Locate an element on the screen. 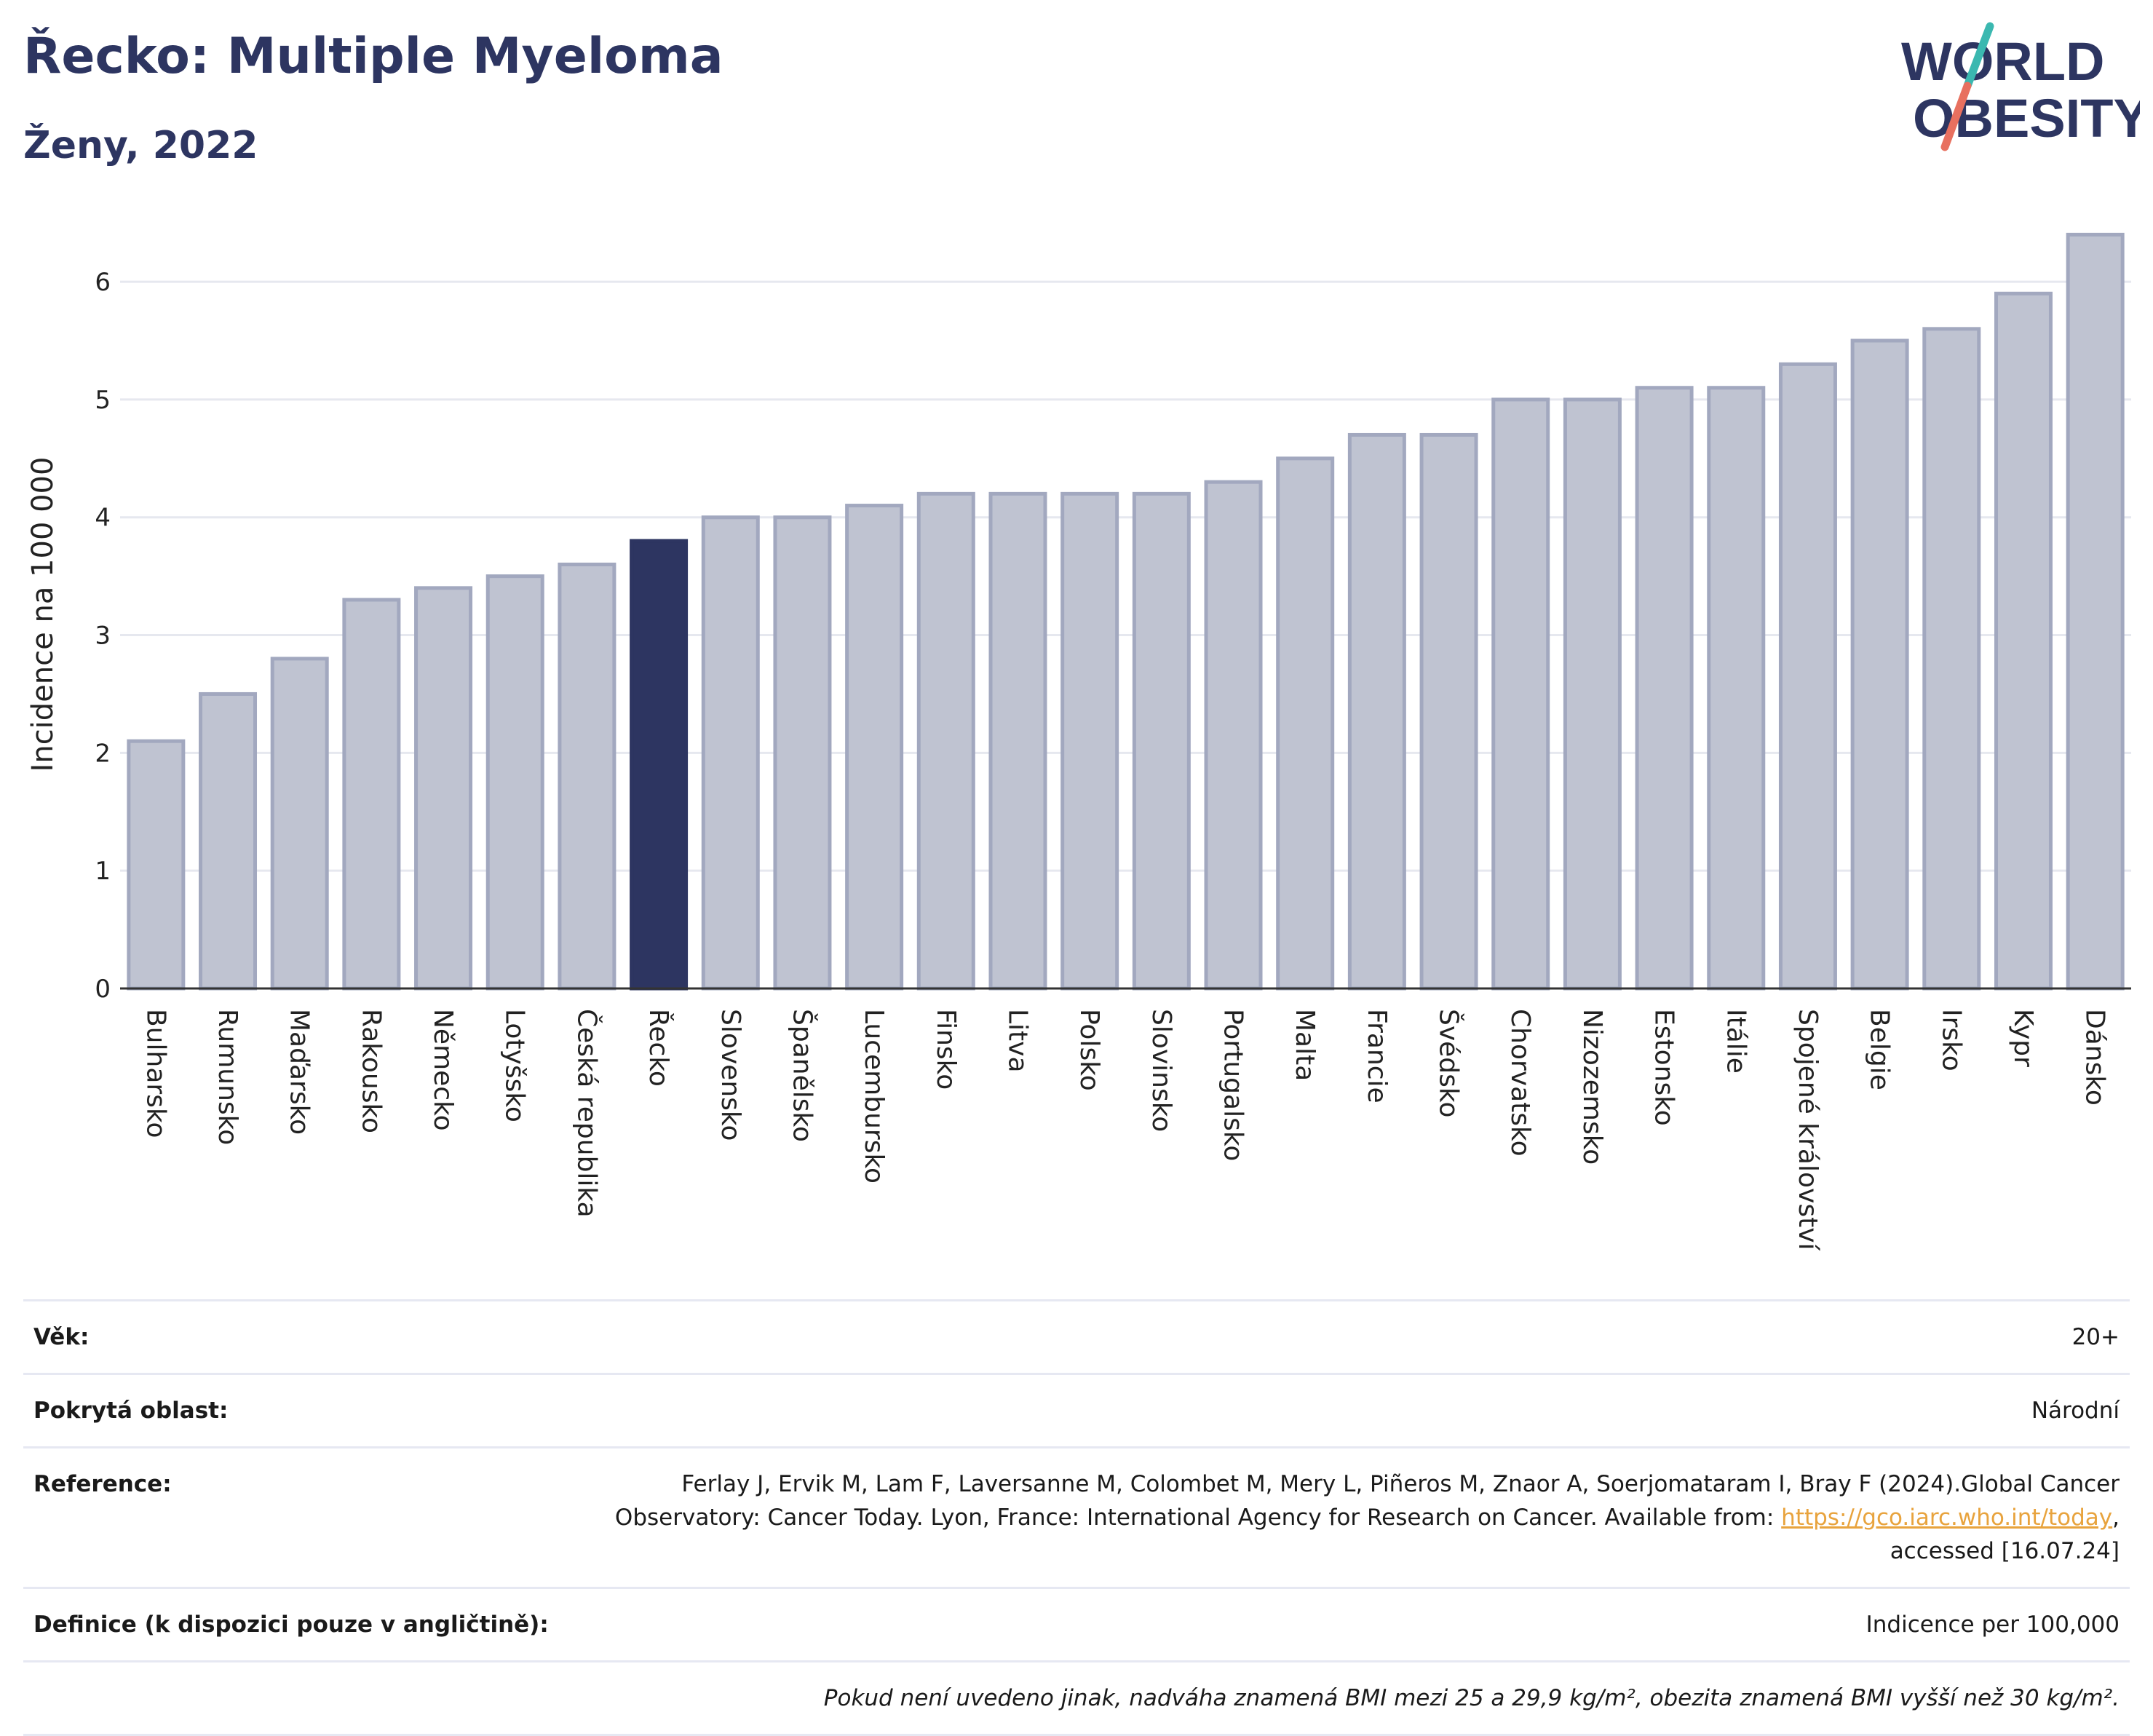 Image resolution: width=2153 pixels, height=1736 pixels. x-tick-label: Belgie is located at coordinates (1880, 1049).